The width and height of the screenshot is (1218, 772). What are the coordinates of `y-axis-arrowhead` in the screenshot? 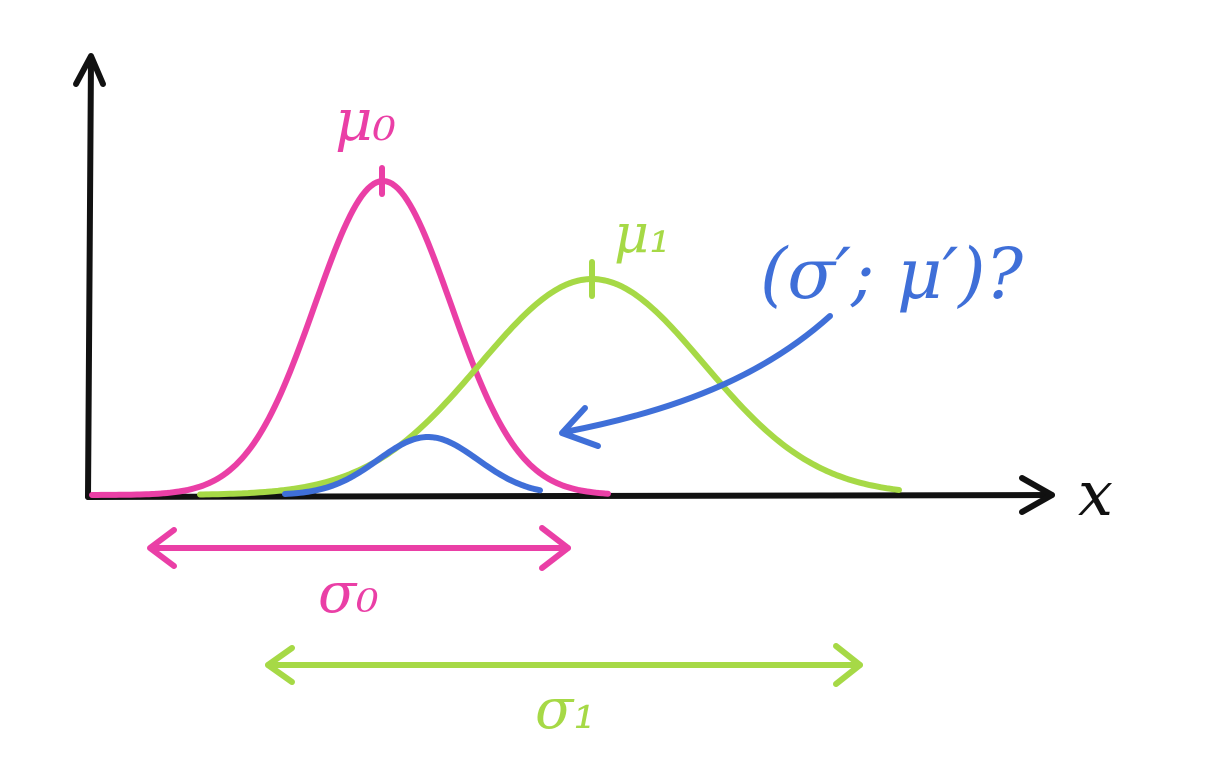 It's located at (89, 70).